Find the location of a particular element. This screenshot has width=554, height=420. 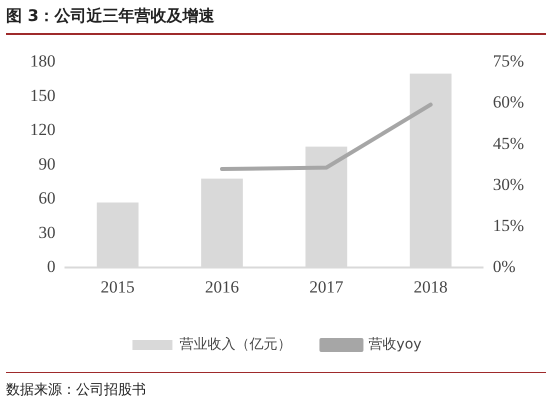

y-tick-label: 60 is located at coordinates (47, 198).